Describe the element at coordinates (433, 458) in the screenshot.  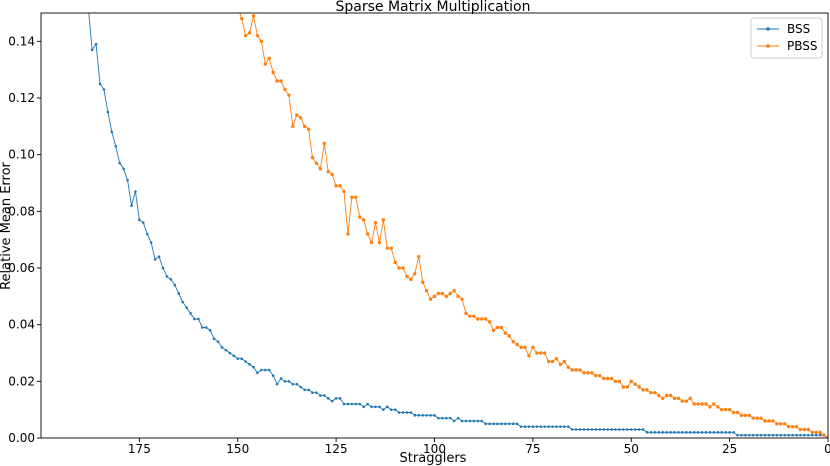
I see `x-axis-label: Stragglers` at that location.